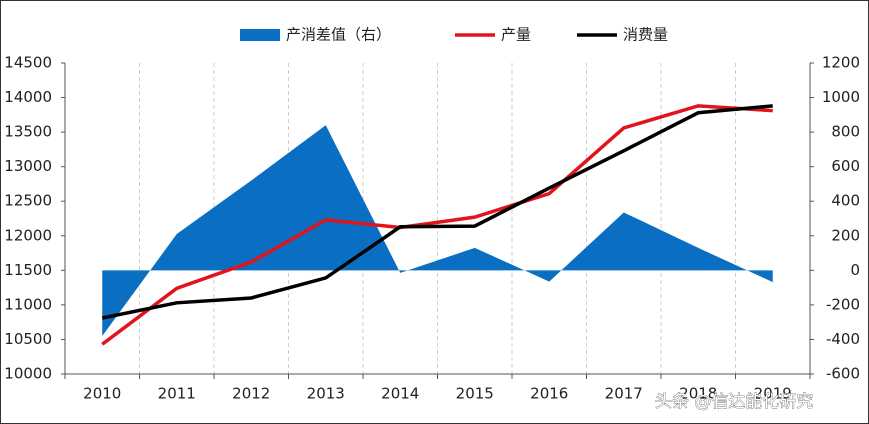 The height and width of the screenshot is (424, 869). What do you see at coordinates (28, 235) in the screenshot?
I see `y-tick-label: 12000` at bounding box center [28, 235].